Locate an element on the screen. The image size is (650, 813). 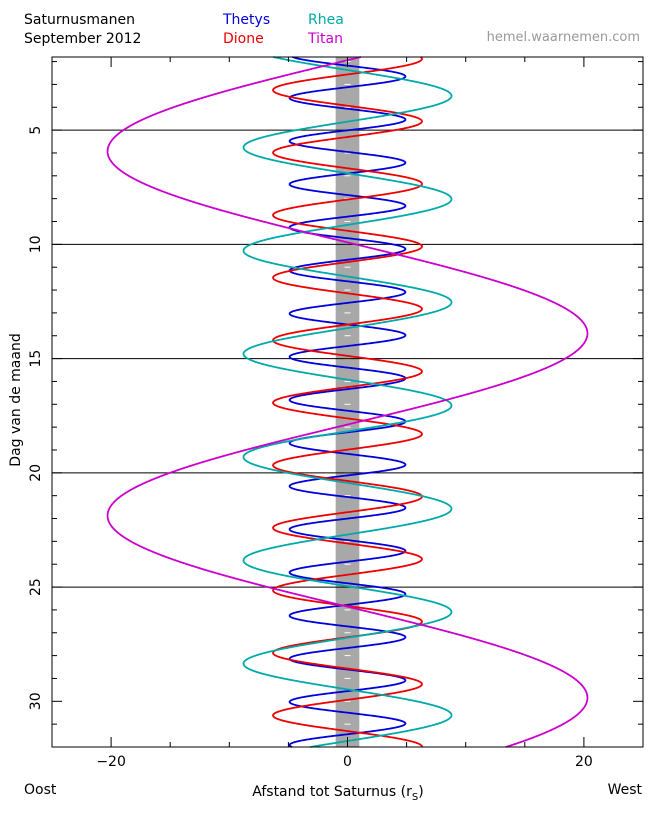
legend-thetys: Thetys is located at coordinates (247, 20).